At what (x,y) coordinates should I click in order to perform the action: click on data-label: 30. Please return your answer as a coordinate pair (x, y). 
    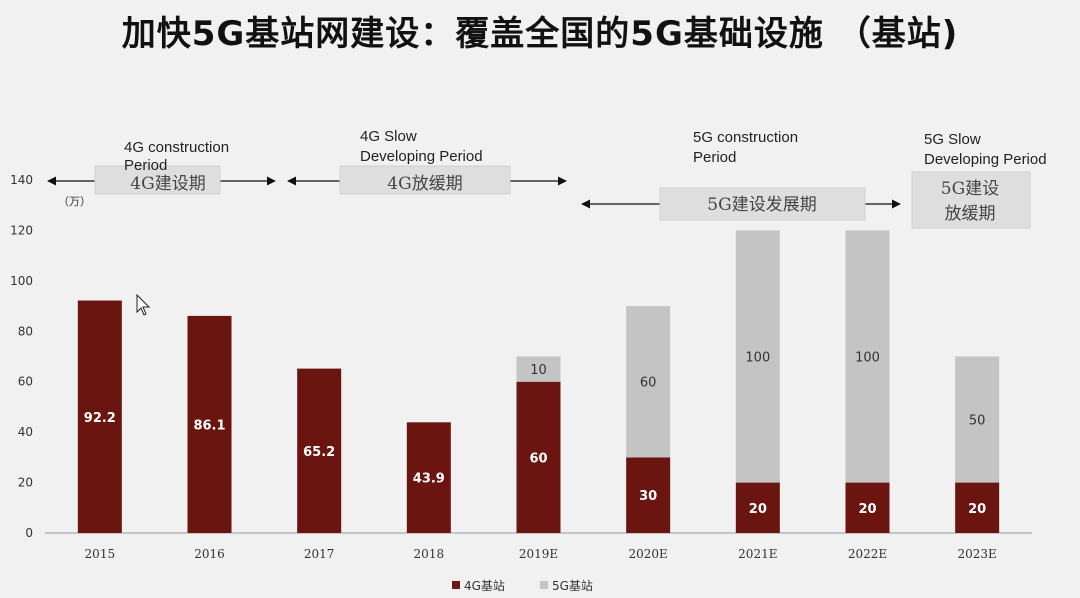
    Looking at the image, I should click on (648, 496).